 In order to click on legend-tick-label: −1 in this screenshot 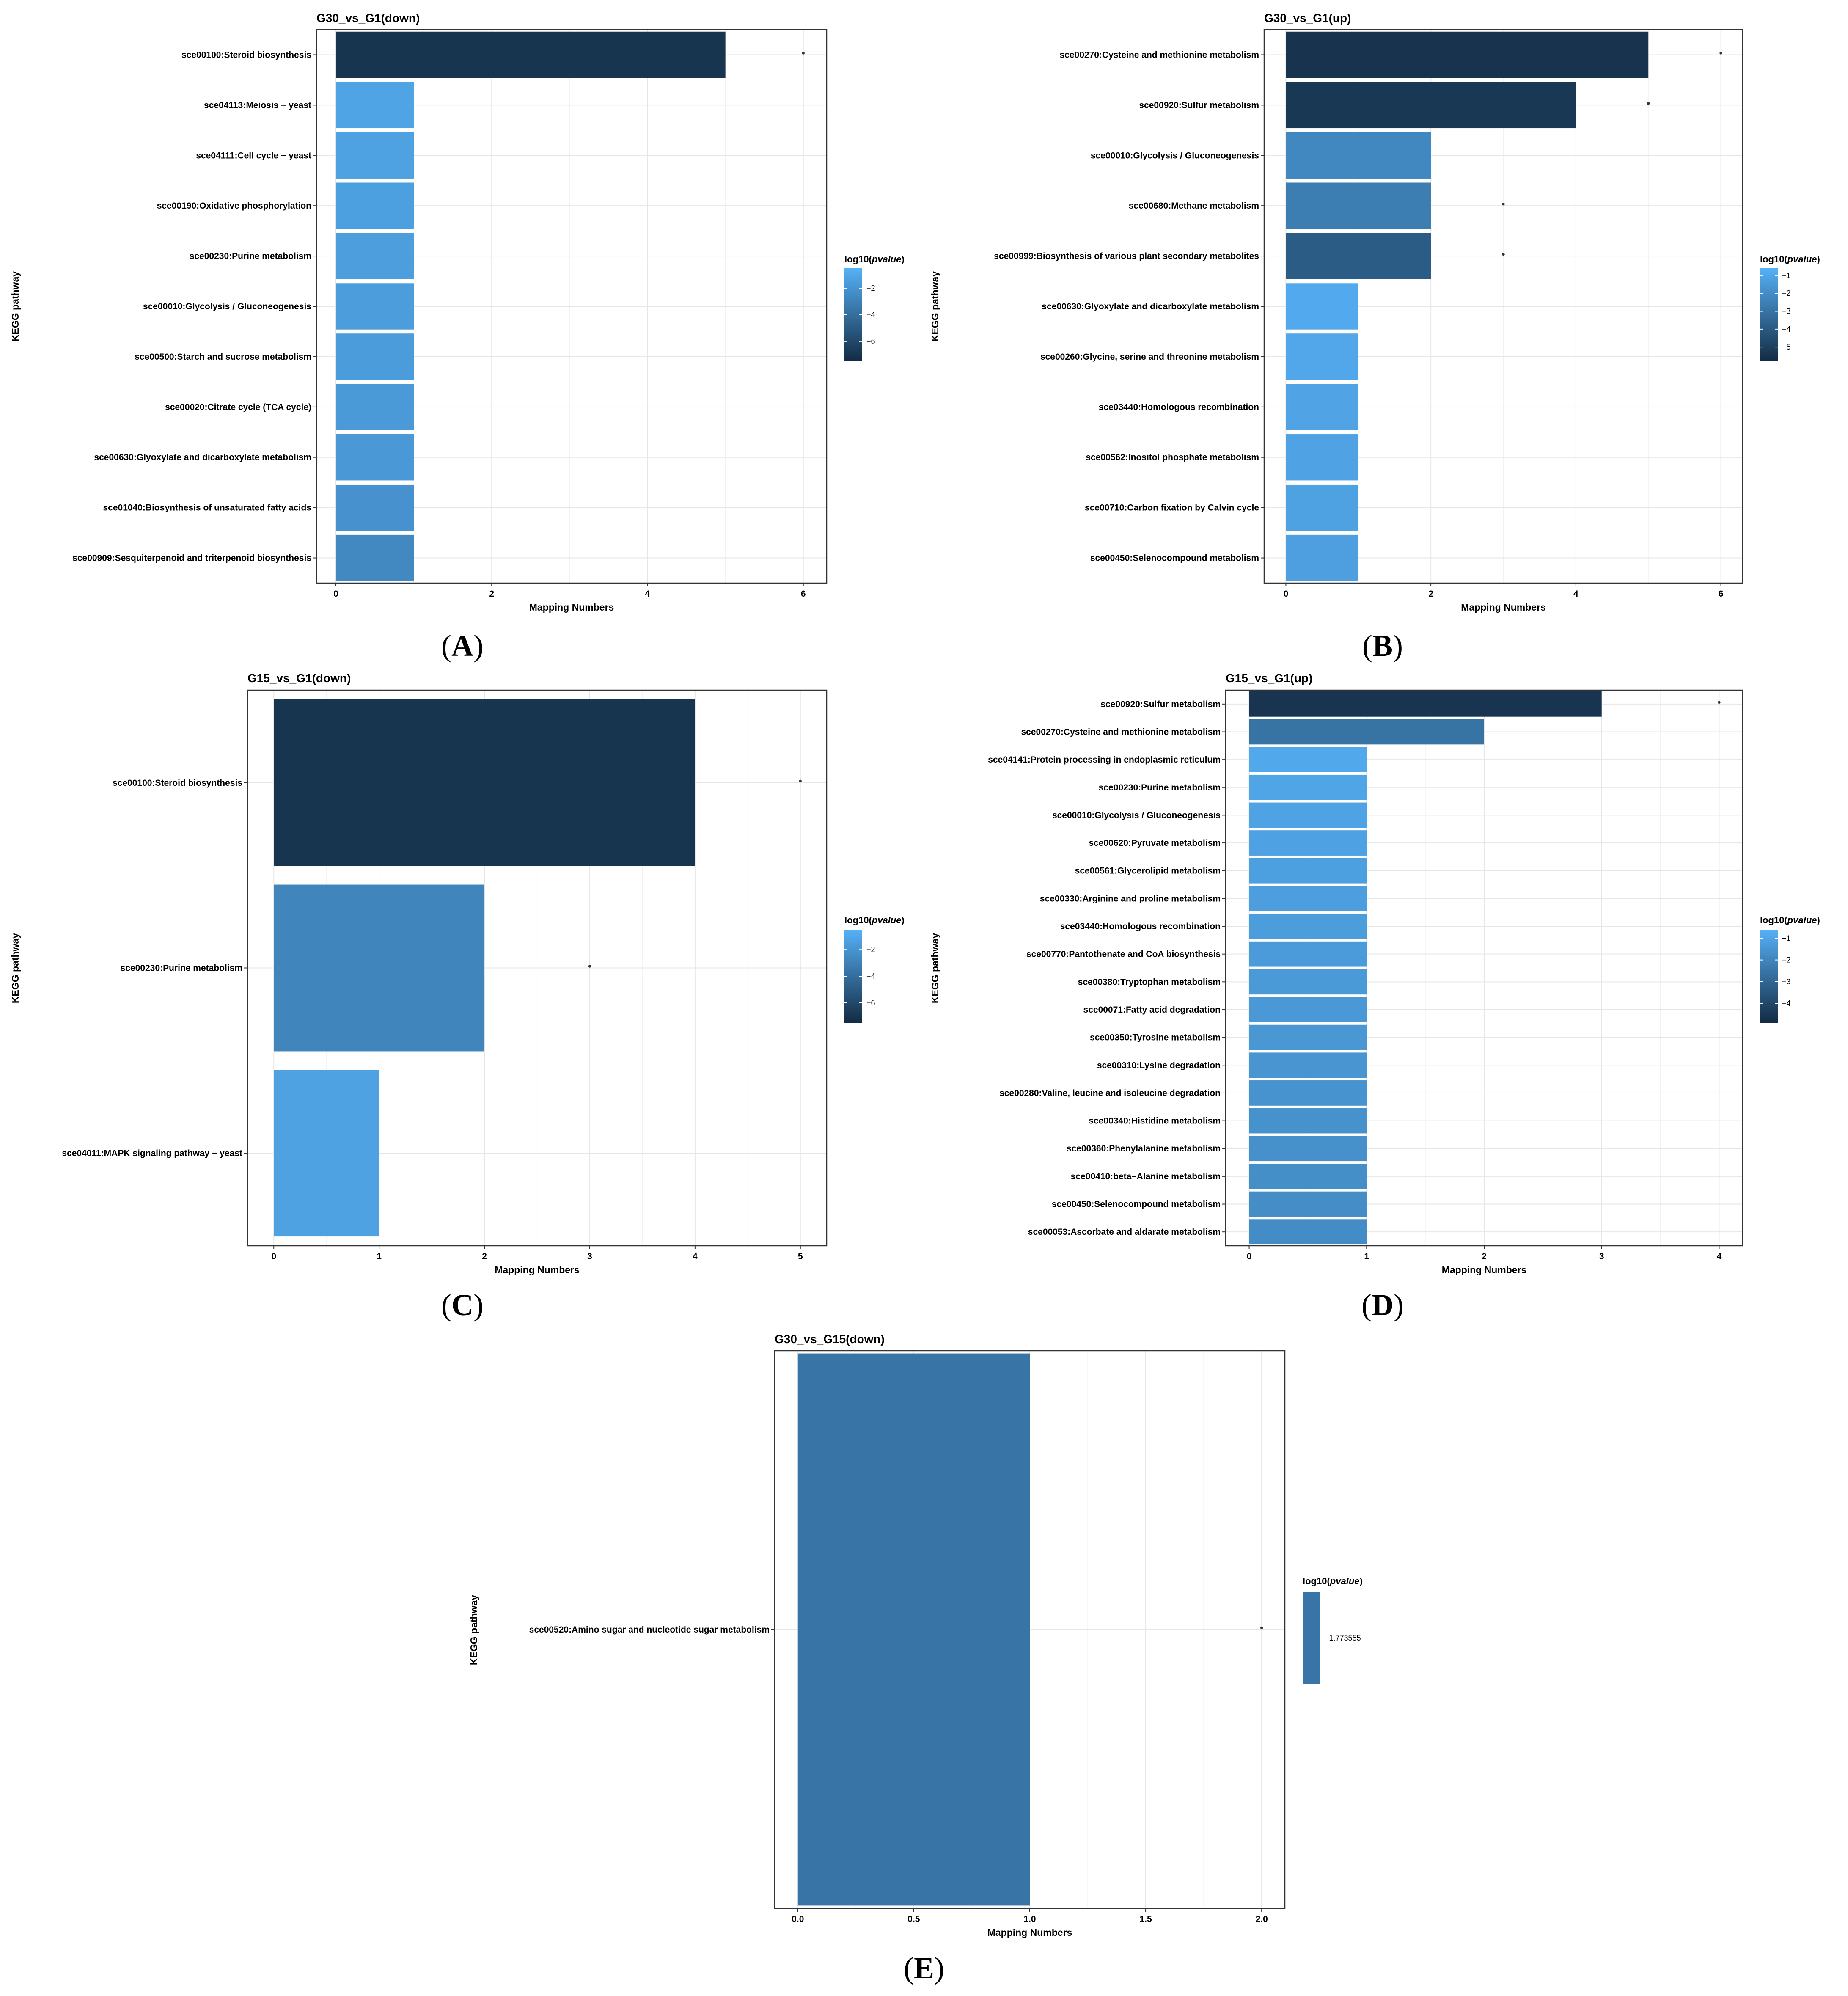, I will do `click(1787, 938)`.